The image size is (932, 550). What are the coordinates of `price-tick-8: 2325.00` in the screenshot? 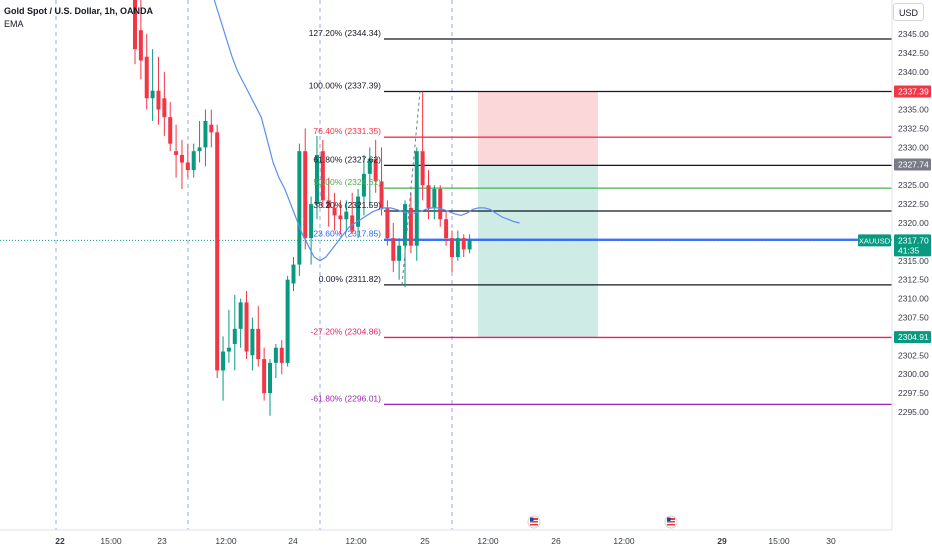 It's located at (913, 185).